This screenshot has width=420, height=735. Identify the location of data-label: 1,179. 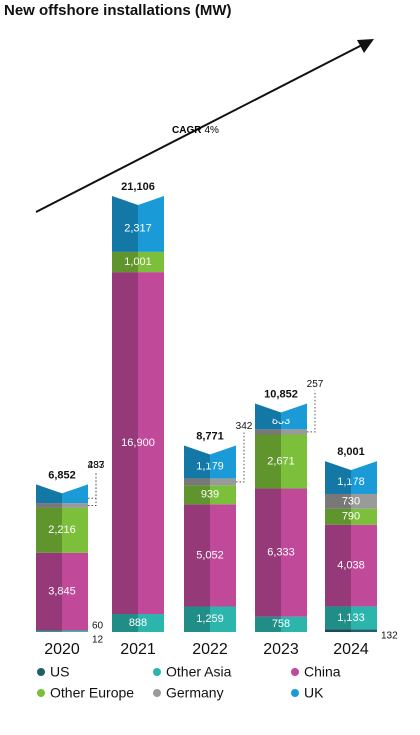
(210, 466).